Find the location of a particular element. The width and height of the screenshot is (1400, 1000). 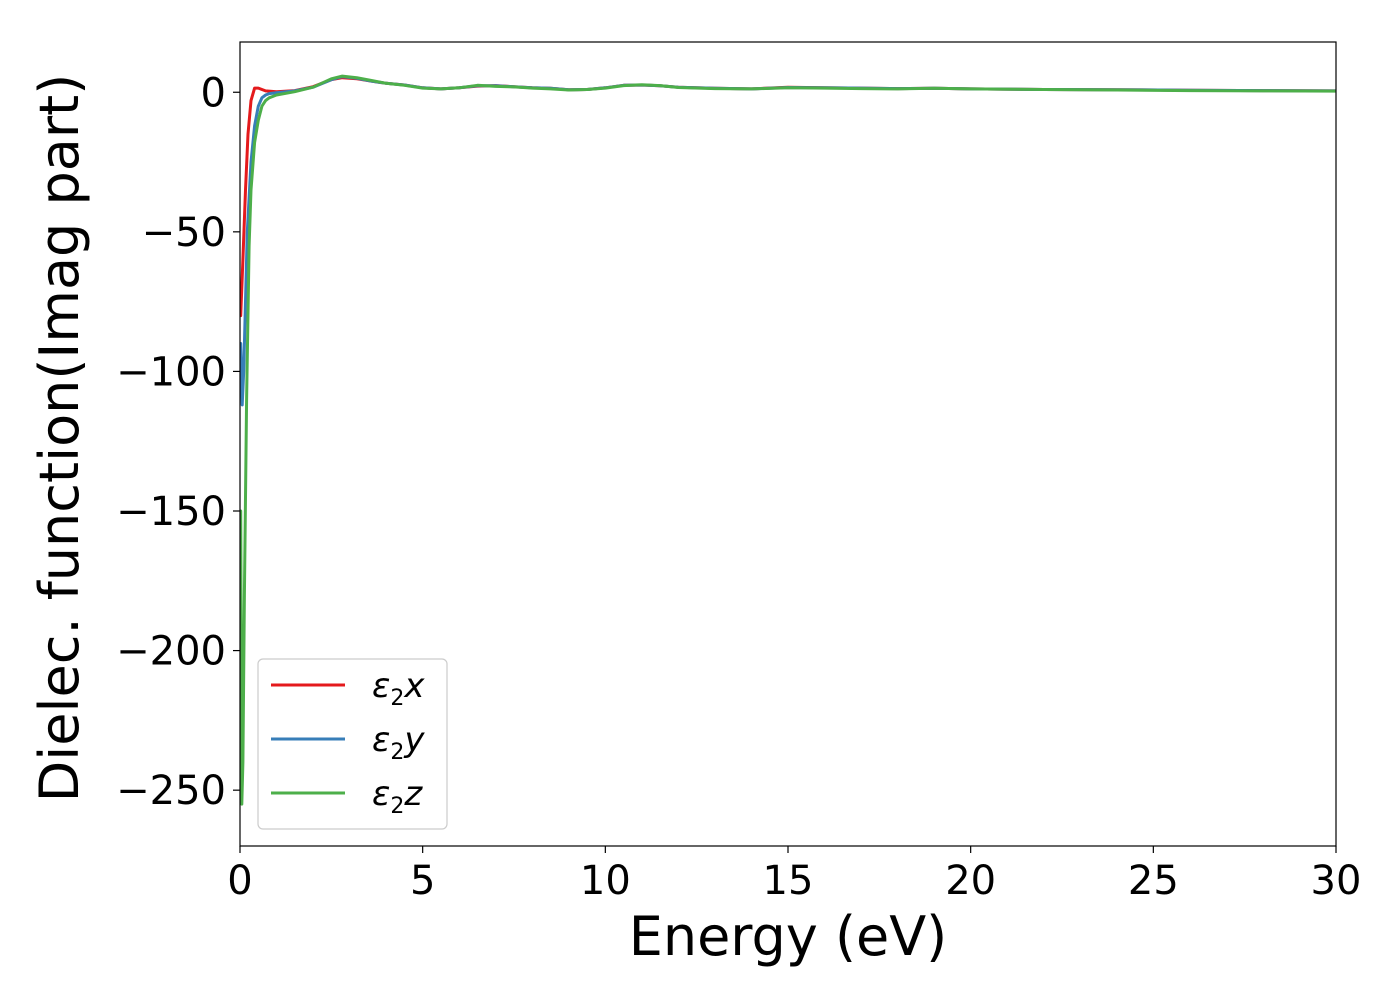

legend-label-eps2z: ε2z is located at coordinates (397, 796).